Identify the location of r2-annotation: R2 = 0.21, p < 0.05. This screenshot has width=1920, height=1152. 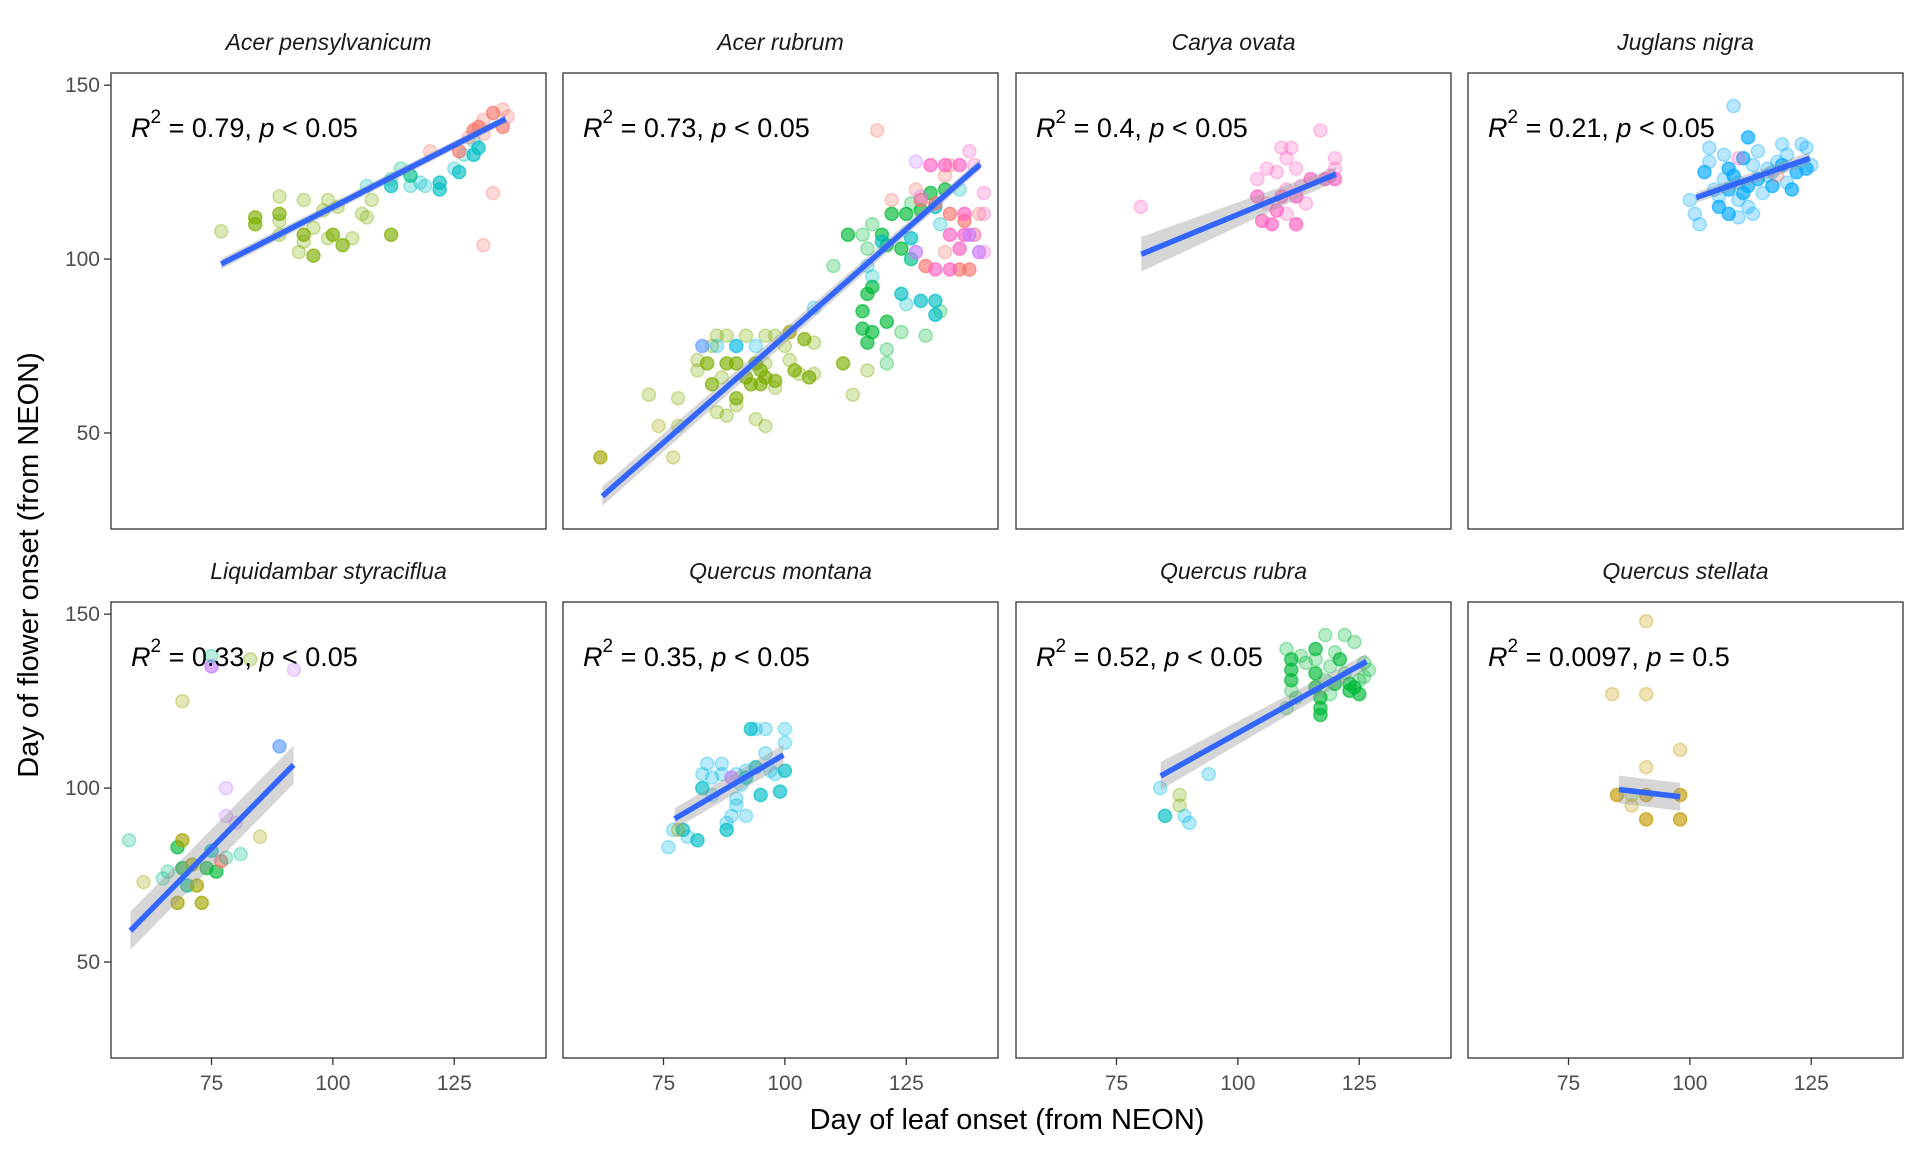
(1601, 125).